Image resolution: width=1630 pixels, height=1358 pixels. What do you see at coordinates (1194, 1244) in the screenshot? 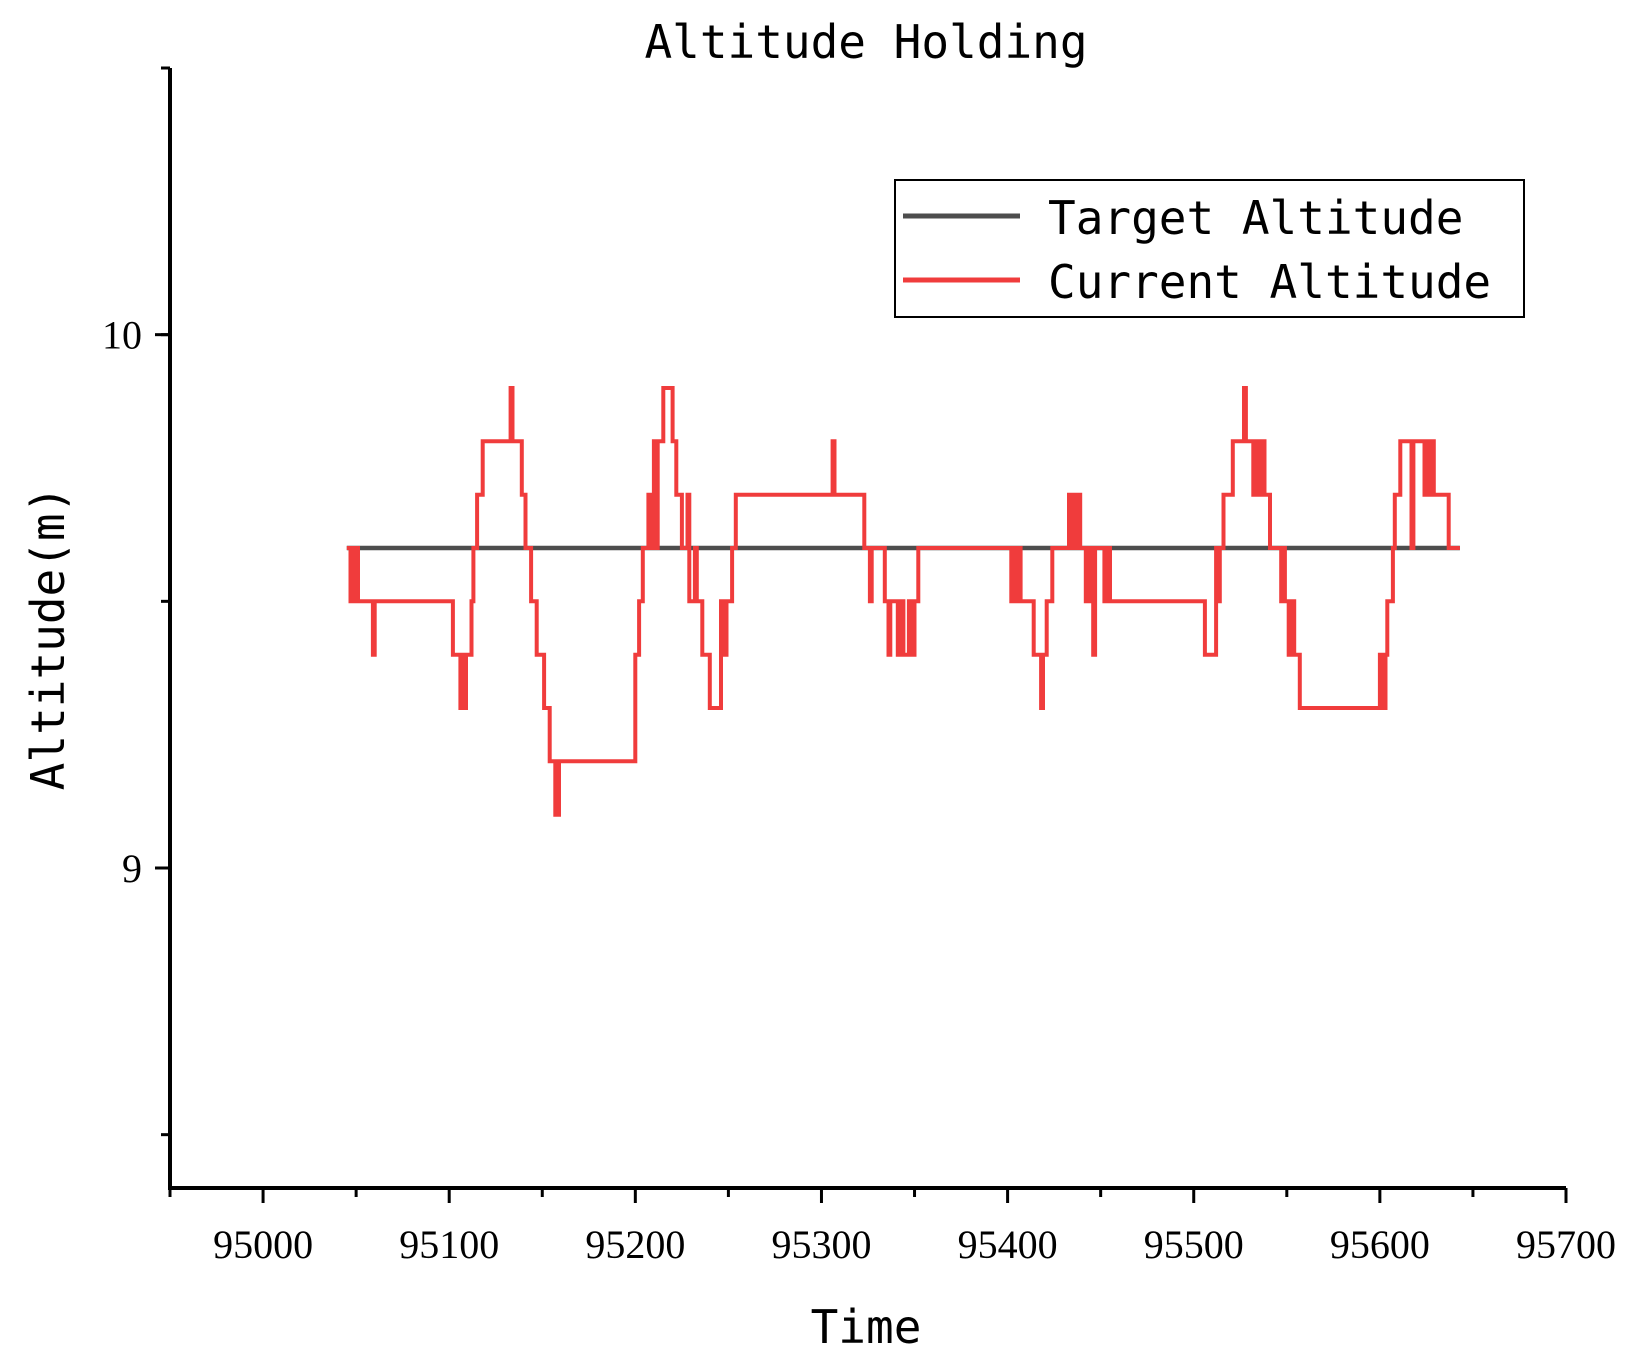
I see `x-tick-label: 95500` at bounding box center [1194, 1244].